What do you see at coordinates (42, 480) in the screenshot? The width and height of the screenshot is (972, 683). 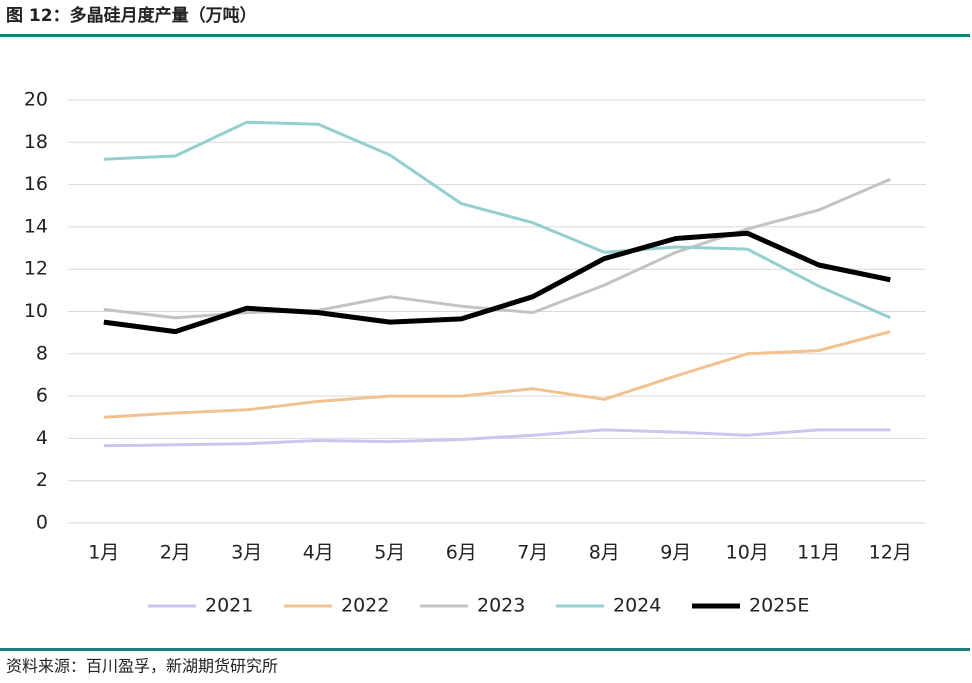 I see `y-tick-label: 2` at bounding box center [42, 480].